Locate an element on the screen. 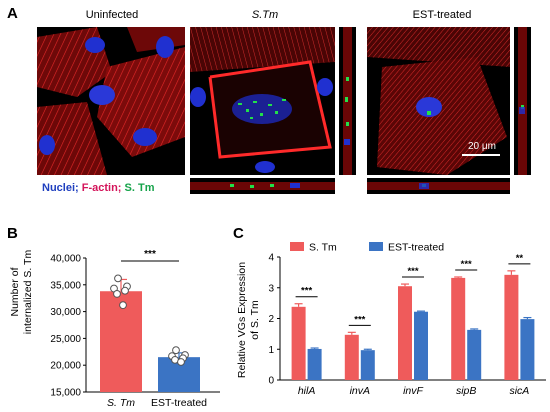  micrograph-est-treated: 20 μm is located at coordinates (438, 101).